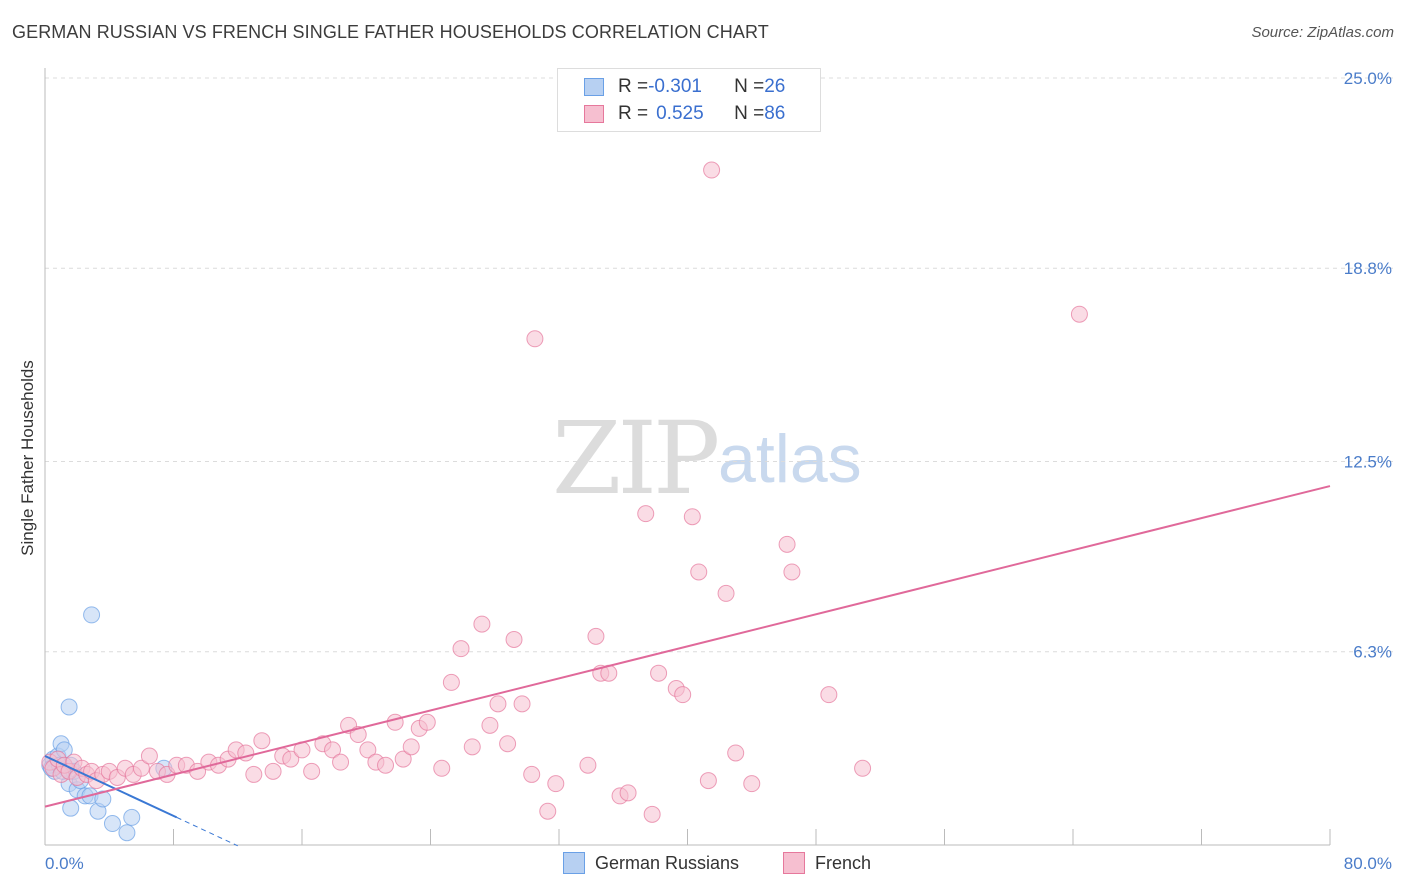 Image resolution: width=1406 pixels, height=892 pixels. I want to click on legend-row-german-russians: R = -0.301 N = 26, so click(671, 87).